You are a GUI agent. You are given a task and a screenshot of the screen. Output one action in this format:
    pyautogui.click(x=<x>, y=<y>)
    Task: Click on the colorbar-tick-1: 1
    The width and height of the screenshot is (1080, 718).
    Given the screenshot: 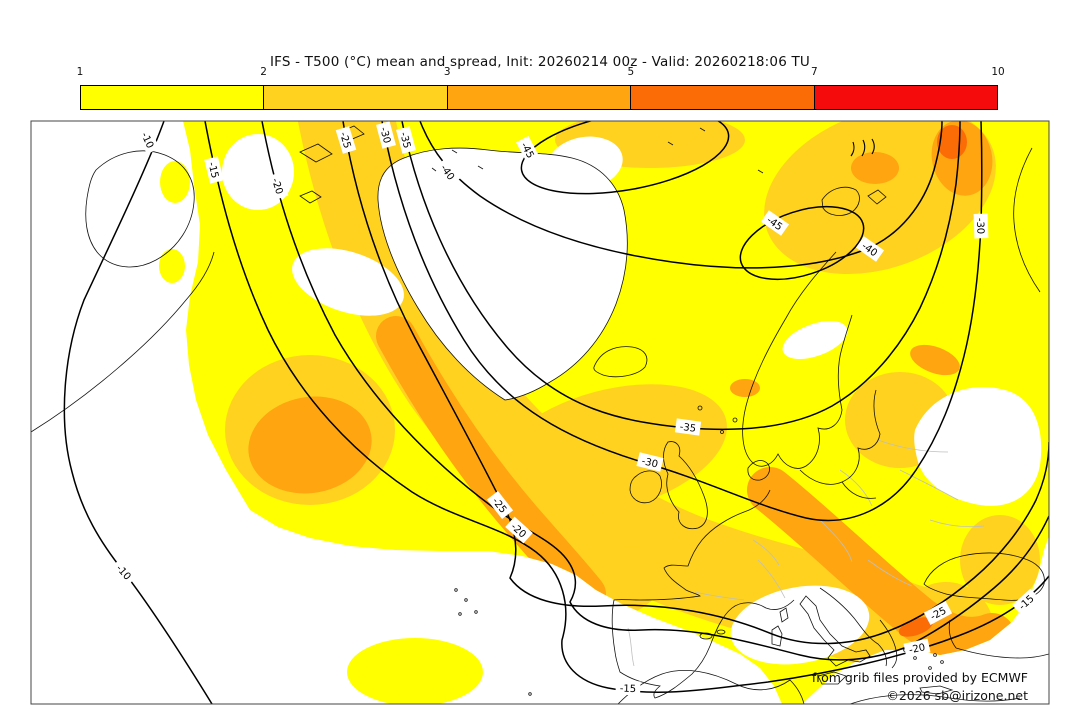 What is the action you would take?
    pyautogui.click(x=80, y=72)
    